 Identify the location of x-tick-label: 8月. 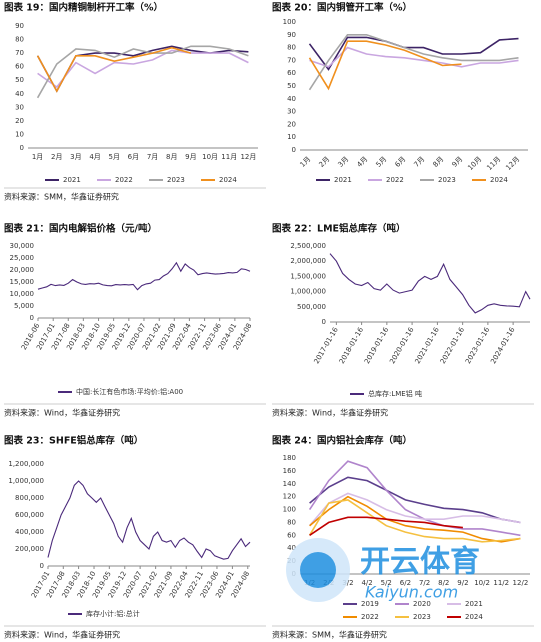
(171, 157).